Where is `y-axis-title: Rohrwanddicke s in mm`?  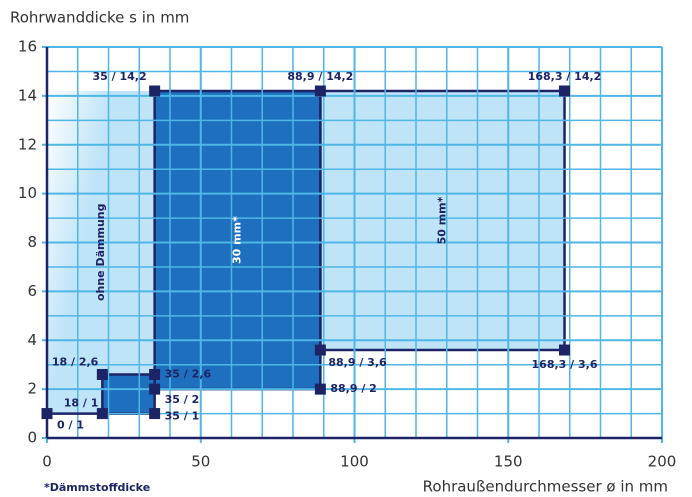 y-axis-title: Rohrwanddicke s in mm is located at coordinates (99, 18).